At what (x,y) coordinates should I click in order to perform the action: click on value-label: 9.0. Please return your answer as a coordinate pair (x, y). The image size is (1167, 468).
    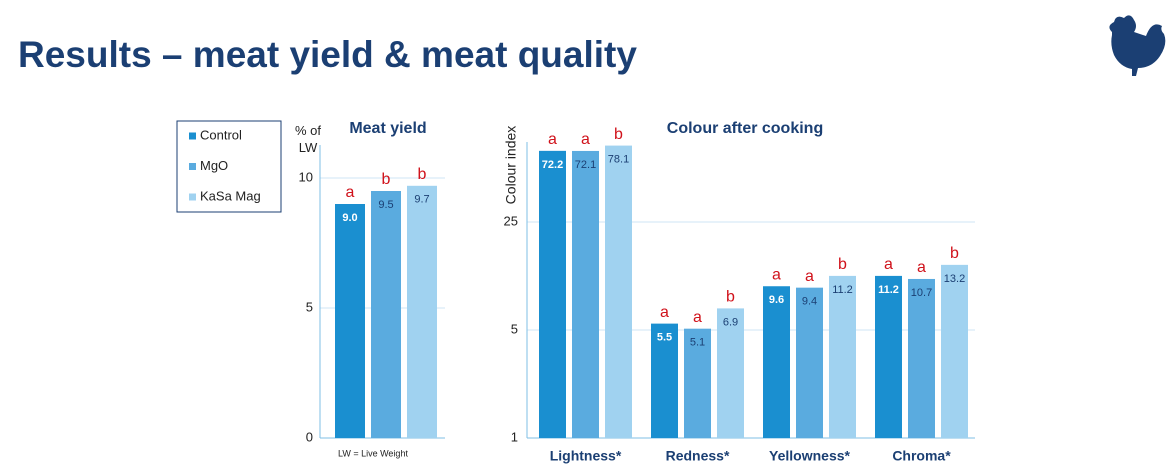
    Looking at the image, I should click on (349, 218).